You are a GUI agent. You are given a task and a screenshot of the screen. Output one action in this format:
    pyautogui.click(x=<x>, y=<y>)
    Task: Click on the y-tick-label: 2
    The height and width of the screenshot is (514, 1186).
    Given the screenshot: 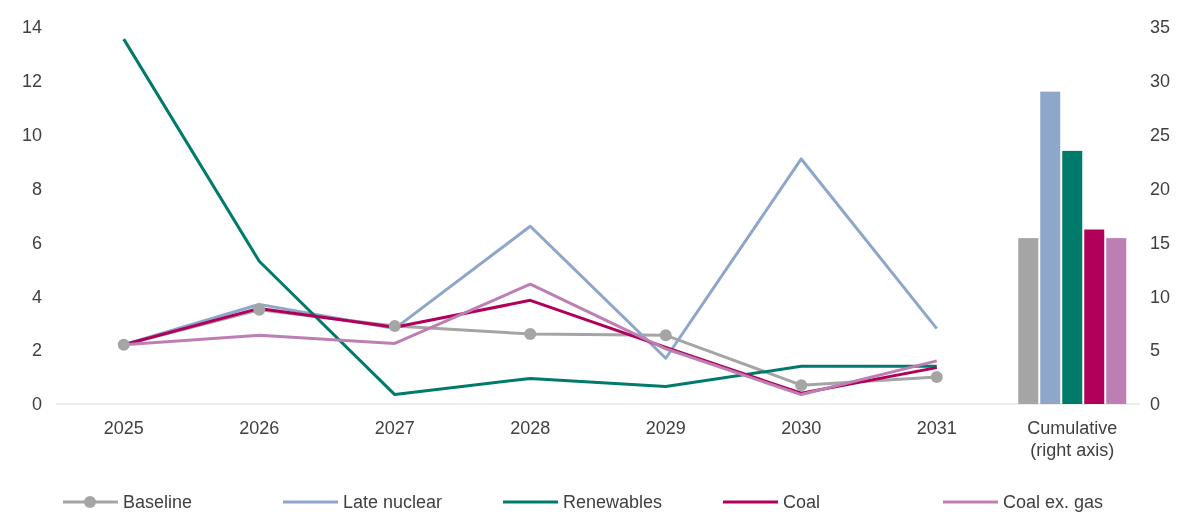 What is the action you would take?
    pyautogui.click(x=36, y=350)
    